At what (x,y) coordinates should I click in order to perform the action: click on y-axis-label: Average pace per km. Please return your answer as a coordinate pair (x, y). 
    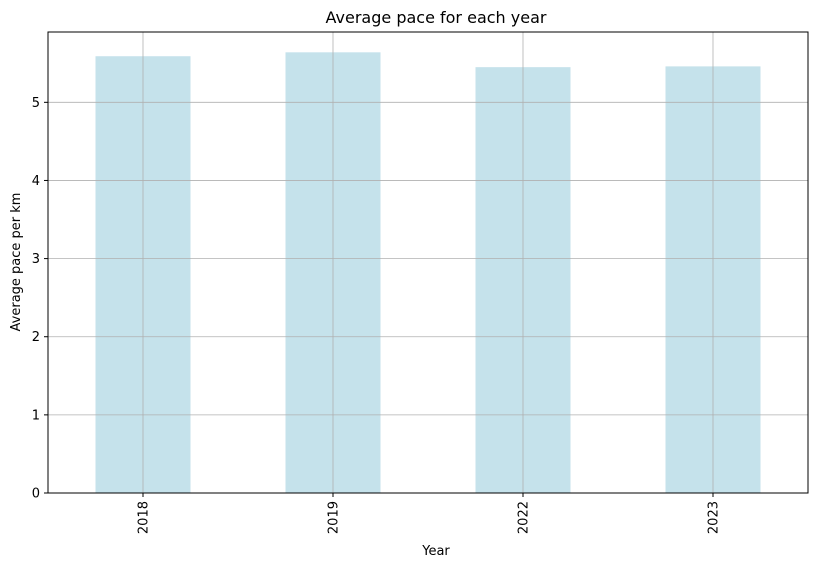
    Looking at the image, I should click on (16, 262).